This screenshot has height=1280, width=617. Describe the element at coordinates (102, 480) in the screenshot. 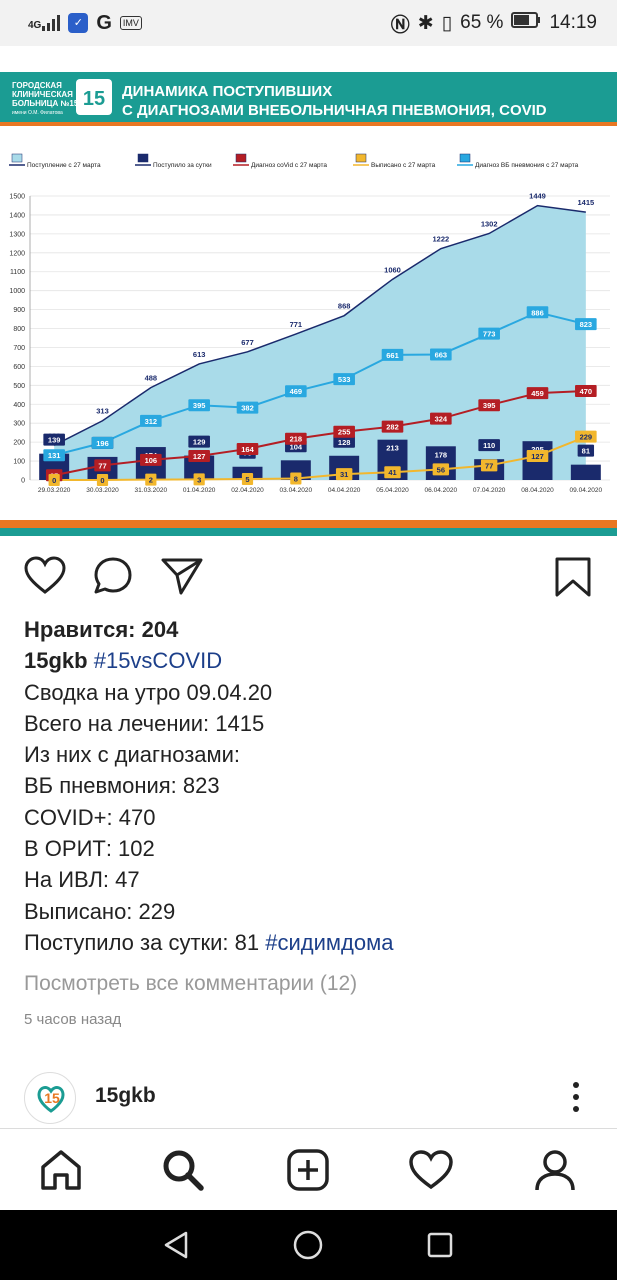

I see `discharged-data-label: 0` at that location.